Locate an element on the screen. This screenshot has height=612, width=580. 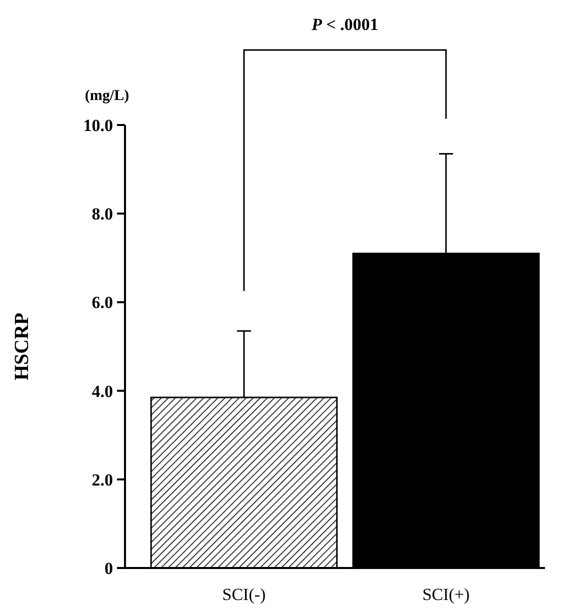
y-axis-title: HSCRP is located at coordinates (22, 346).